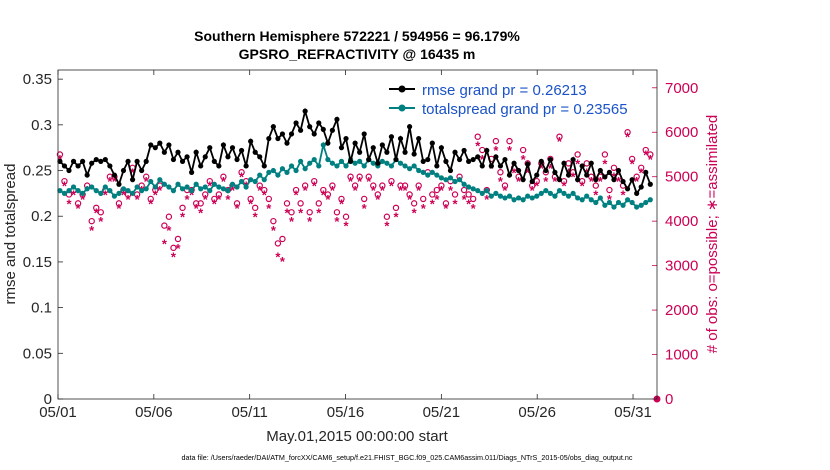 The image size is (830, 470). Describe the element at coordinates (58, 412) in the screenshot. I see `x-tick-label: 05/01` at that location.